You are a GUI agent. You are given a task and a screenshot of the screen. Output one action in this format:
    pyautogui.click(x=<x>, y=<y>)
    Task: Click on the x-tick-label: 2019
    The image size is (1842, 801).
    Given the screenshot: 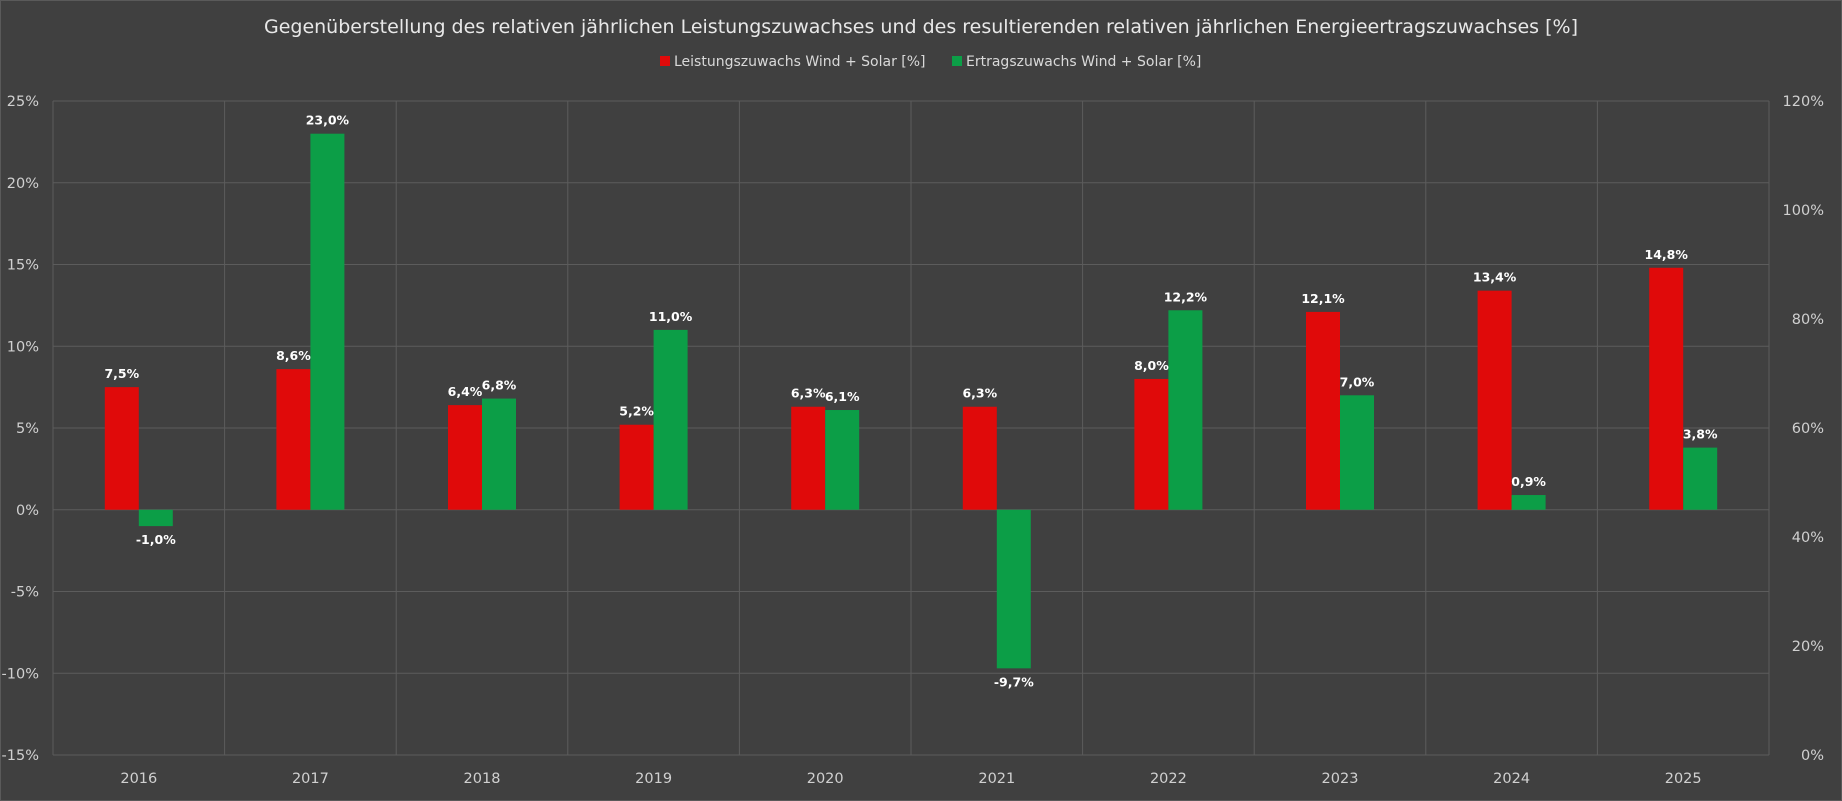 What is the action you would take?
    pyautogui.click(x=653, y=779)
    